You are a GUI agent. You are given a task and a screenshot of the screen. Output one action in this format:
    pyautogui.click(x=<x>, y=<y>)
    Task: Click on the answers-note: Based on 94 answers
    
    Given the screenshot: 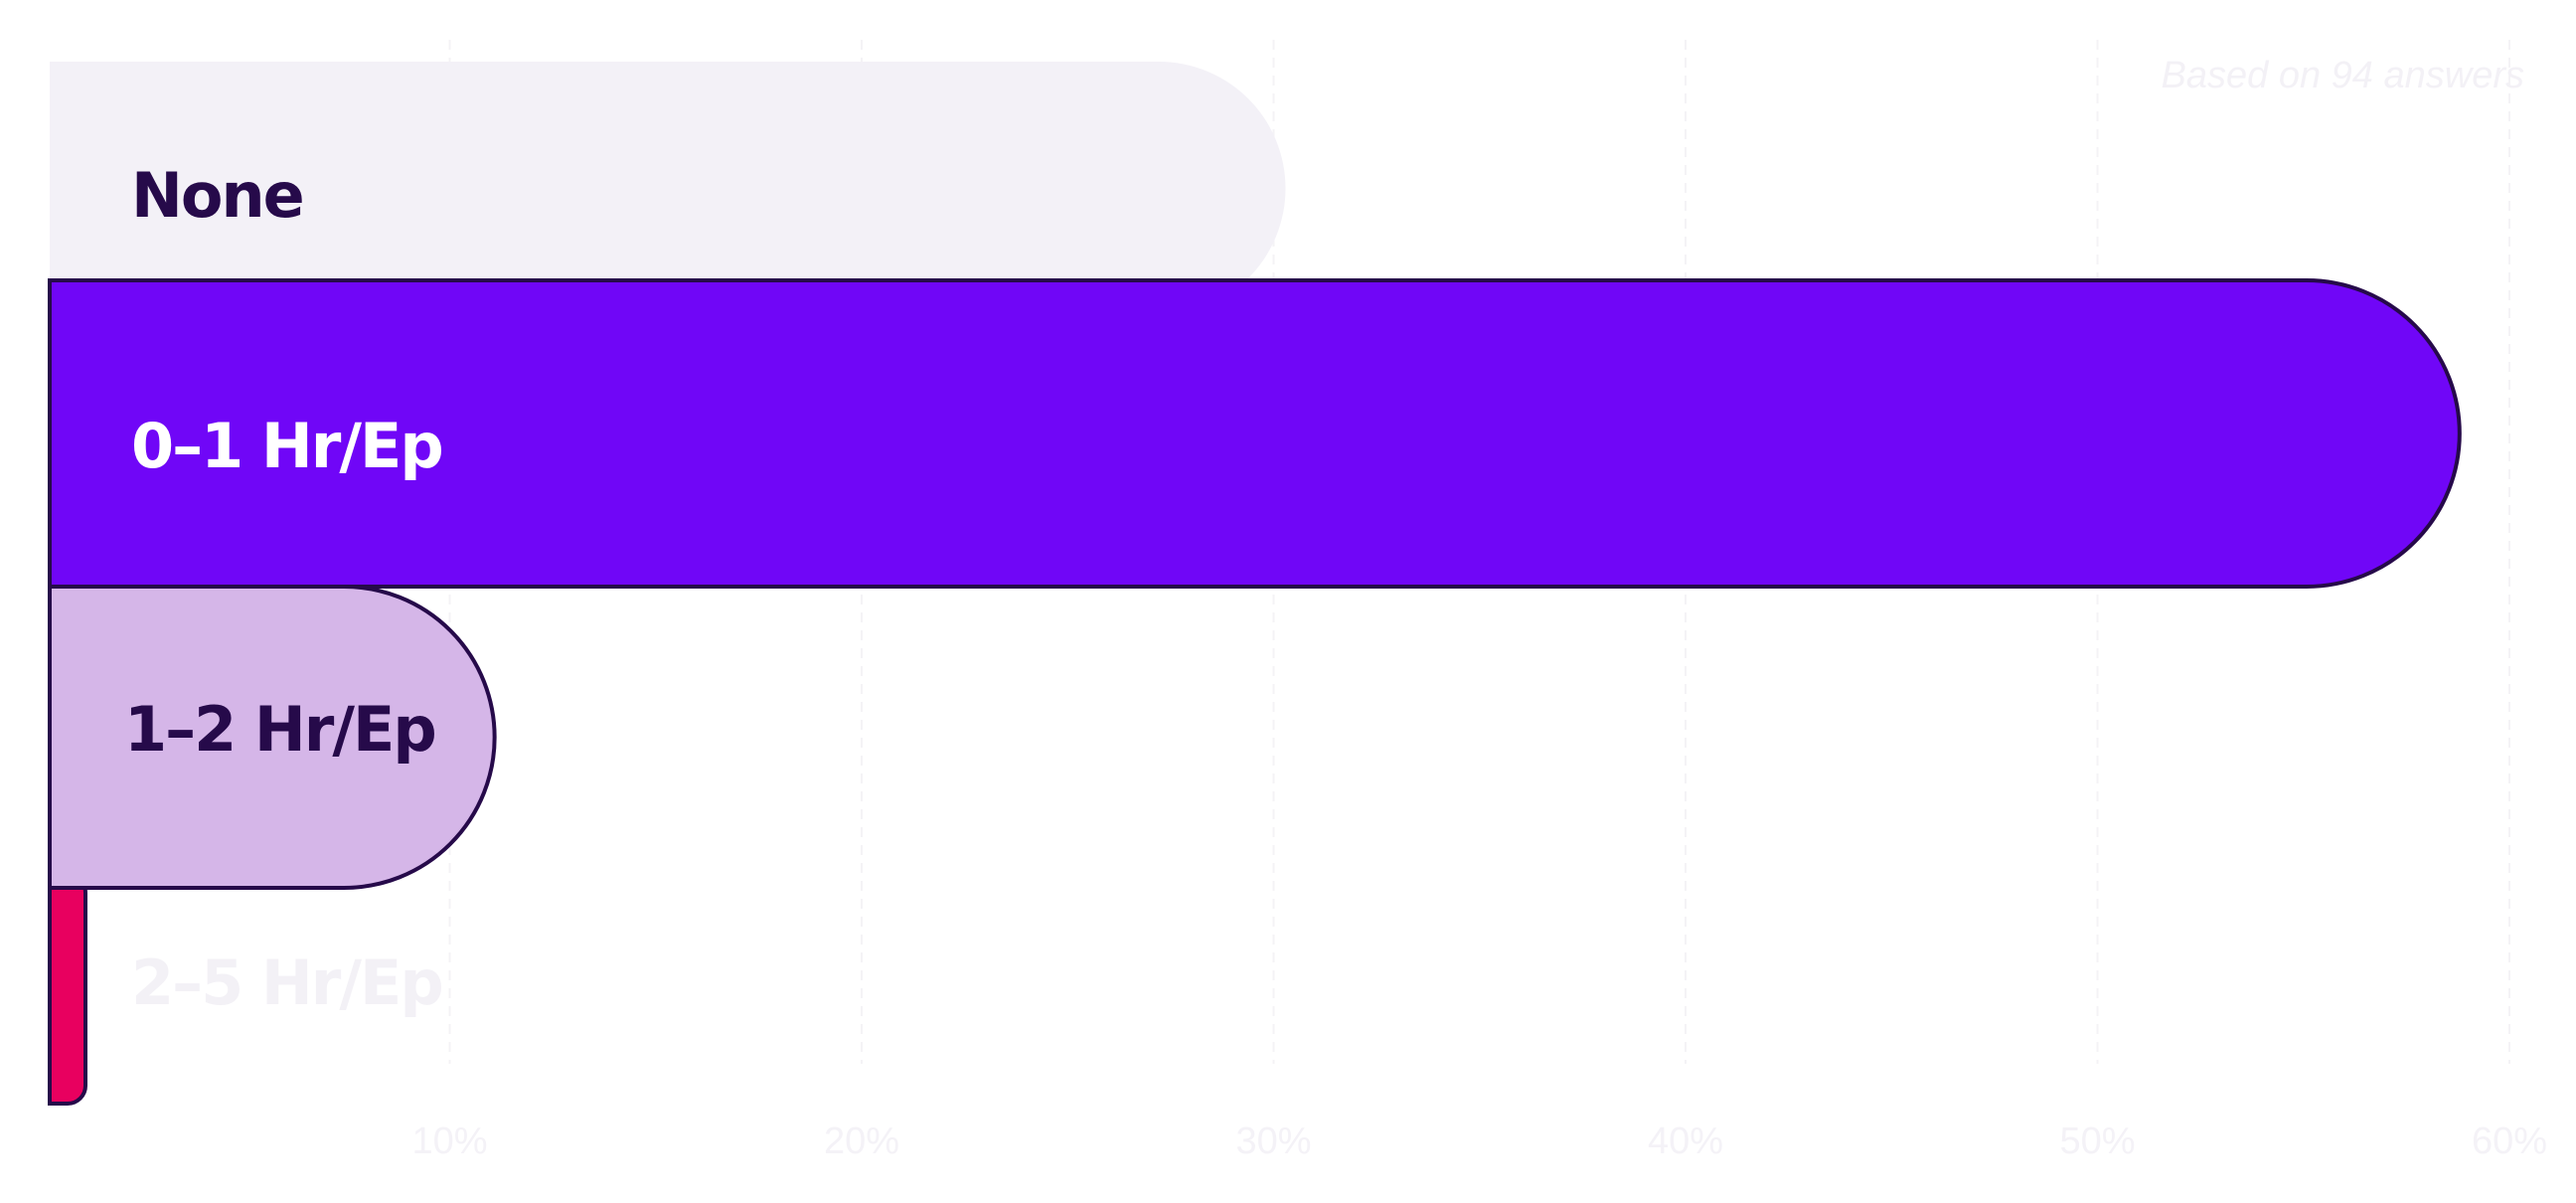 What is the action you would take?
    pyautogui.click(x=2343, y=75)
    